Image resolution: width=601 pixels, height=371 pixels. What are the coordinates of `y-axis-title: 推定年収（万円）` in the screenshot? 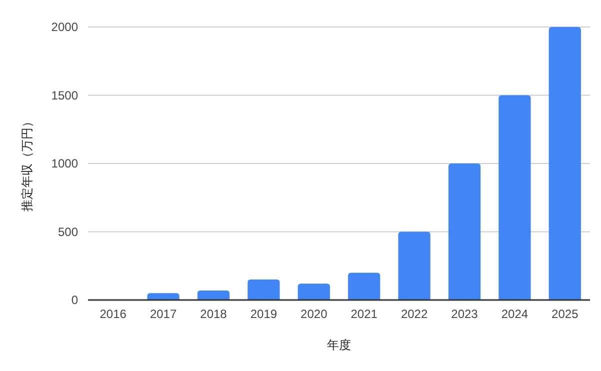 It's located at (27, 164).